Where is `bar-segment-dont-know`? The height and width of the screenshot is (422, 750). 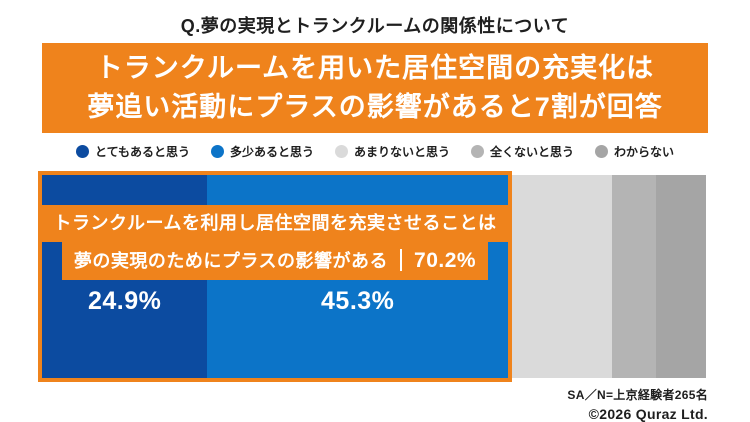 bar-segment-dont-know is located at coordinates (681, 276).